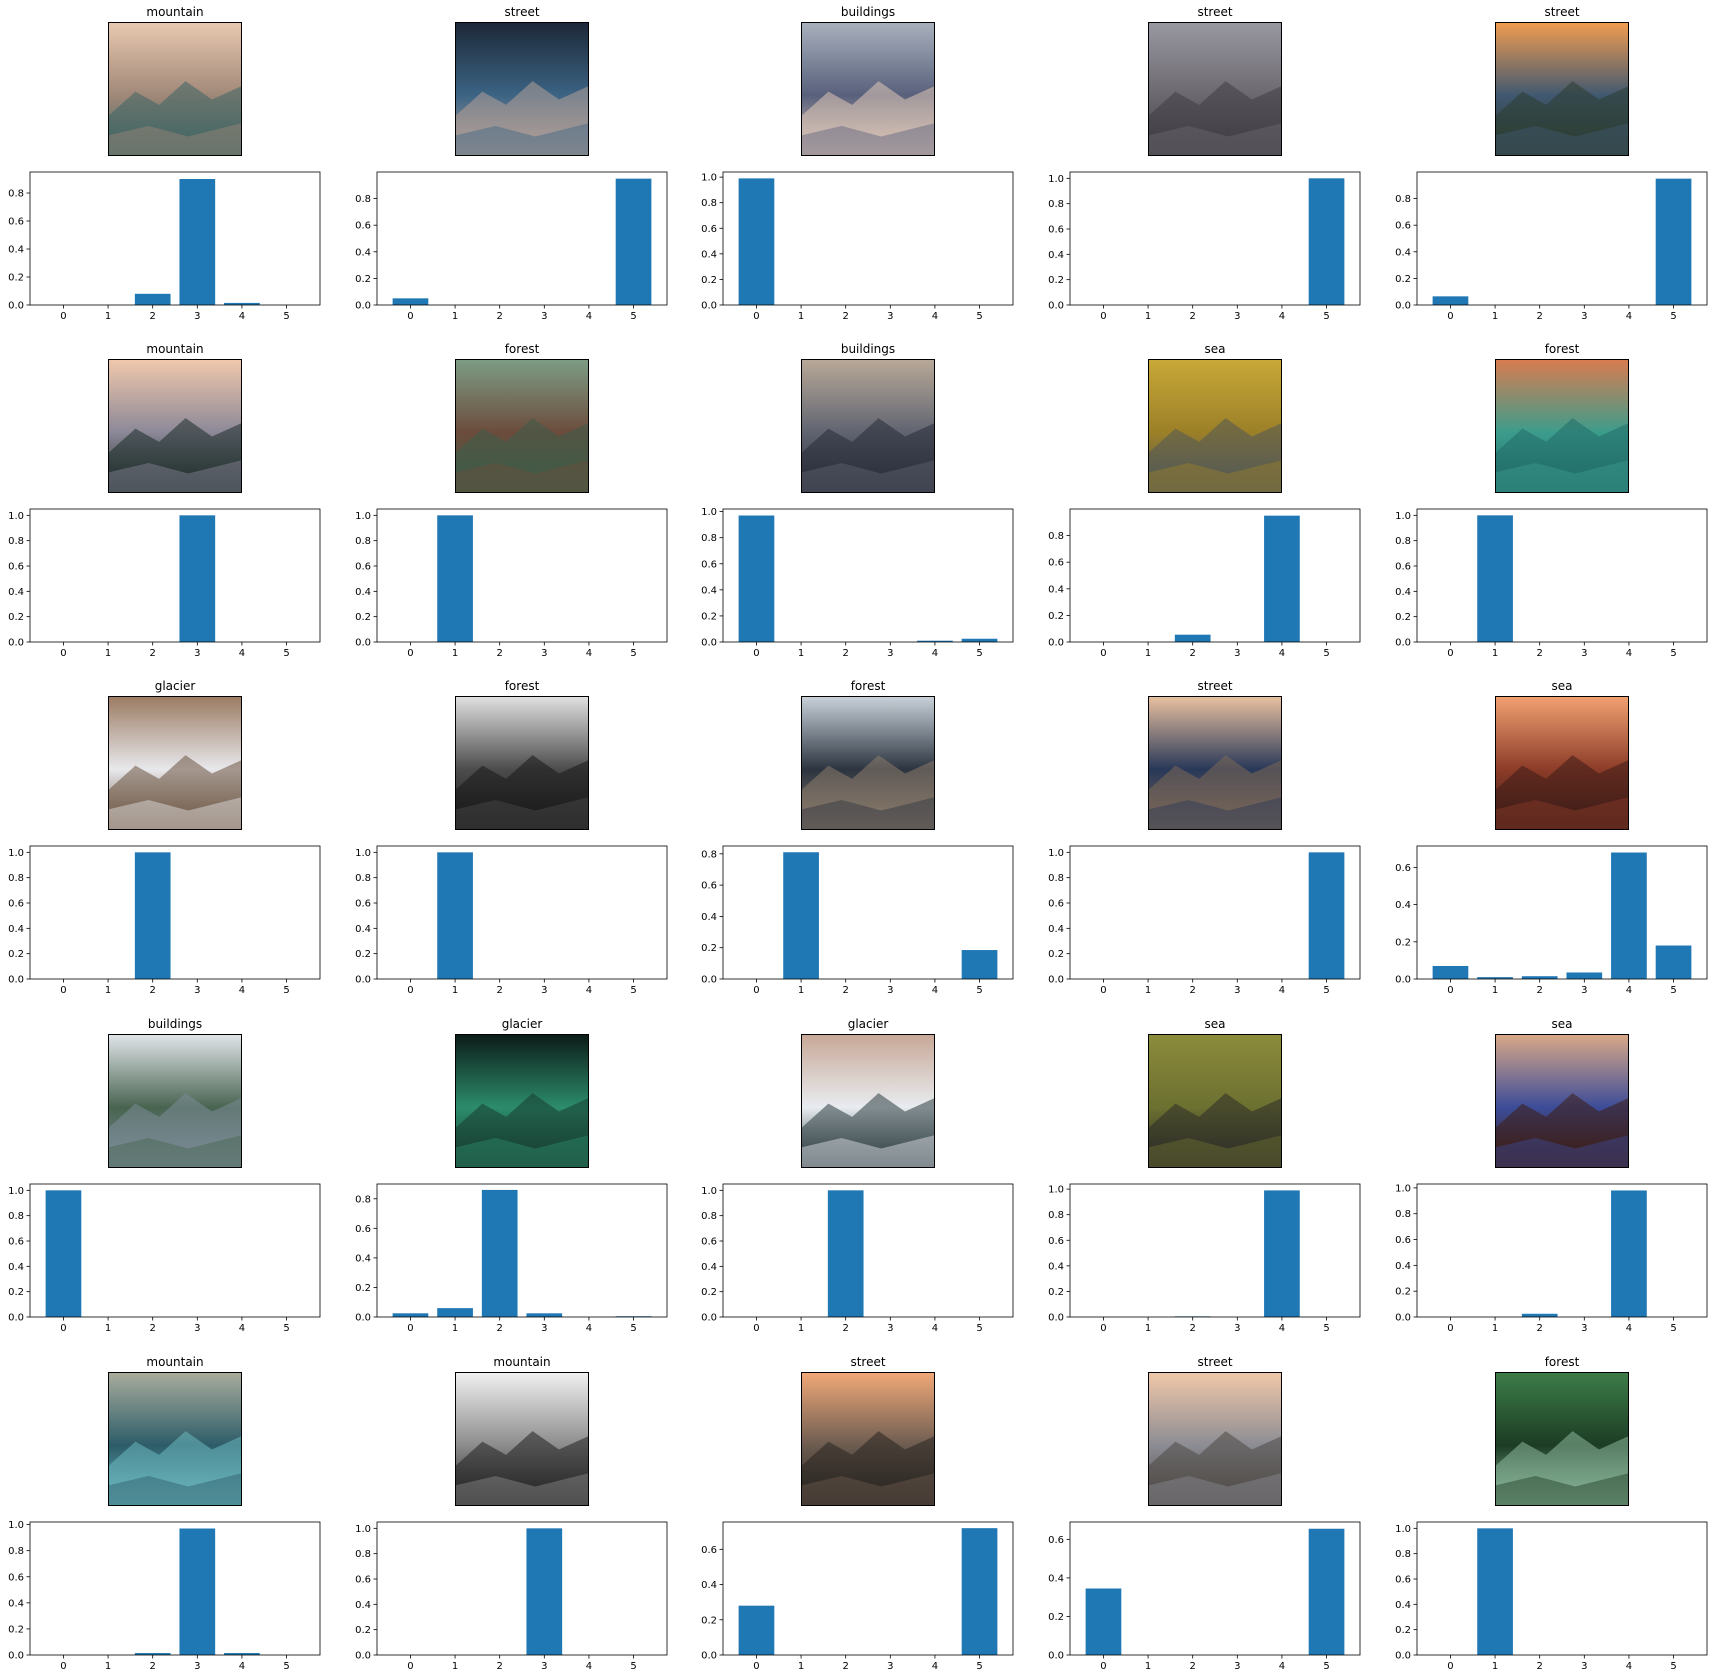  Describe the element at coordinates (1215, 1024) in the screenshot. I see `image-title: sea` at that location.